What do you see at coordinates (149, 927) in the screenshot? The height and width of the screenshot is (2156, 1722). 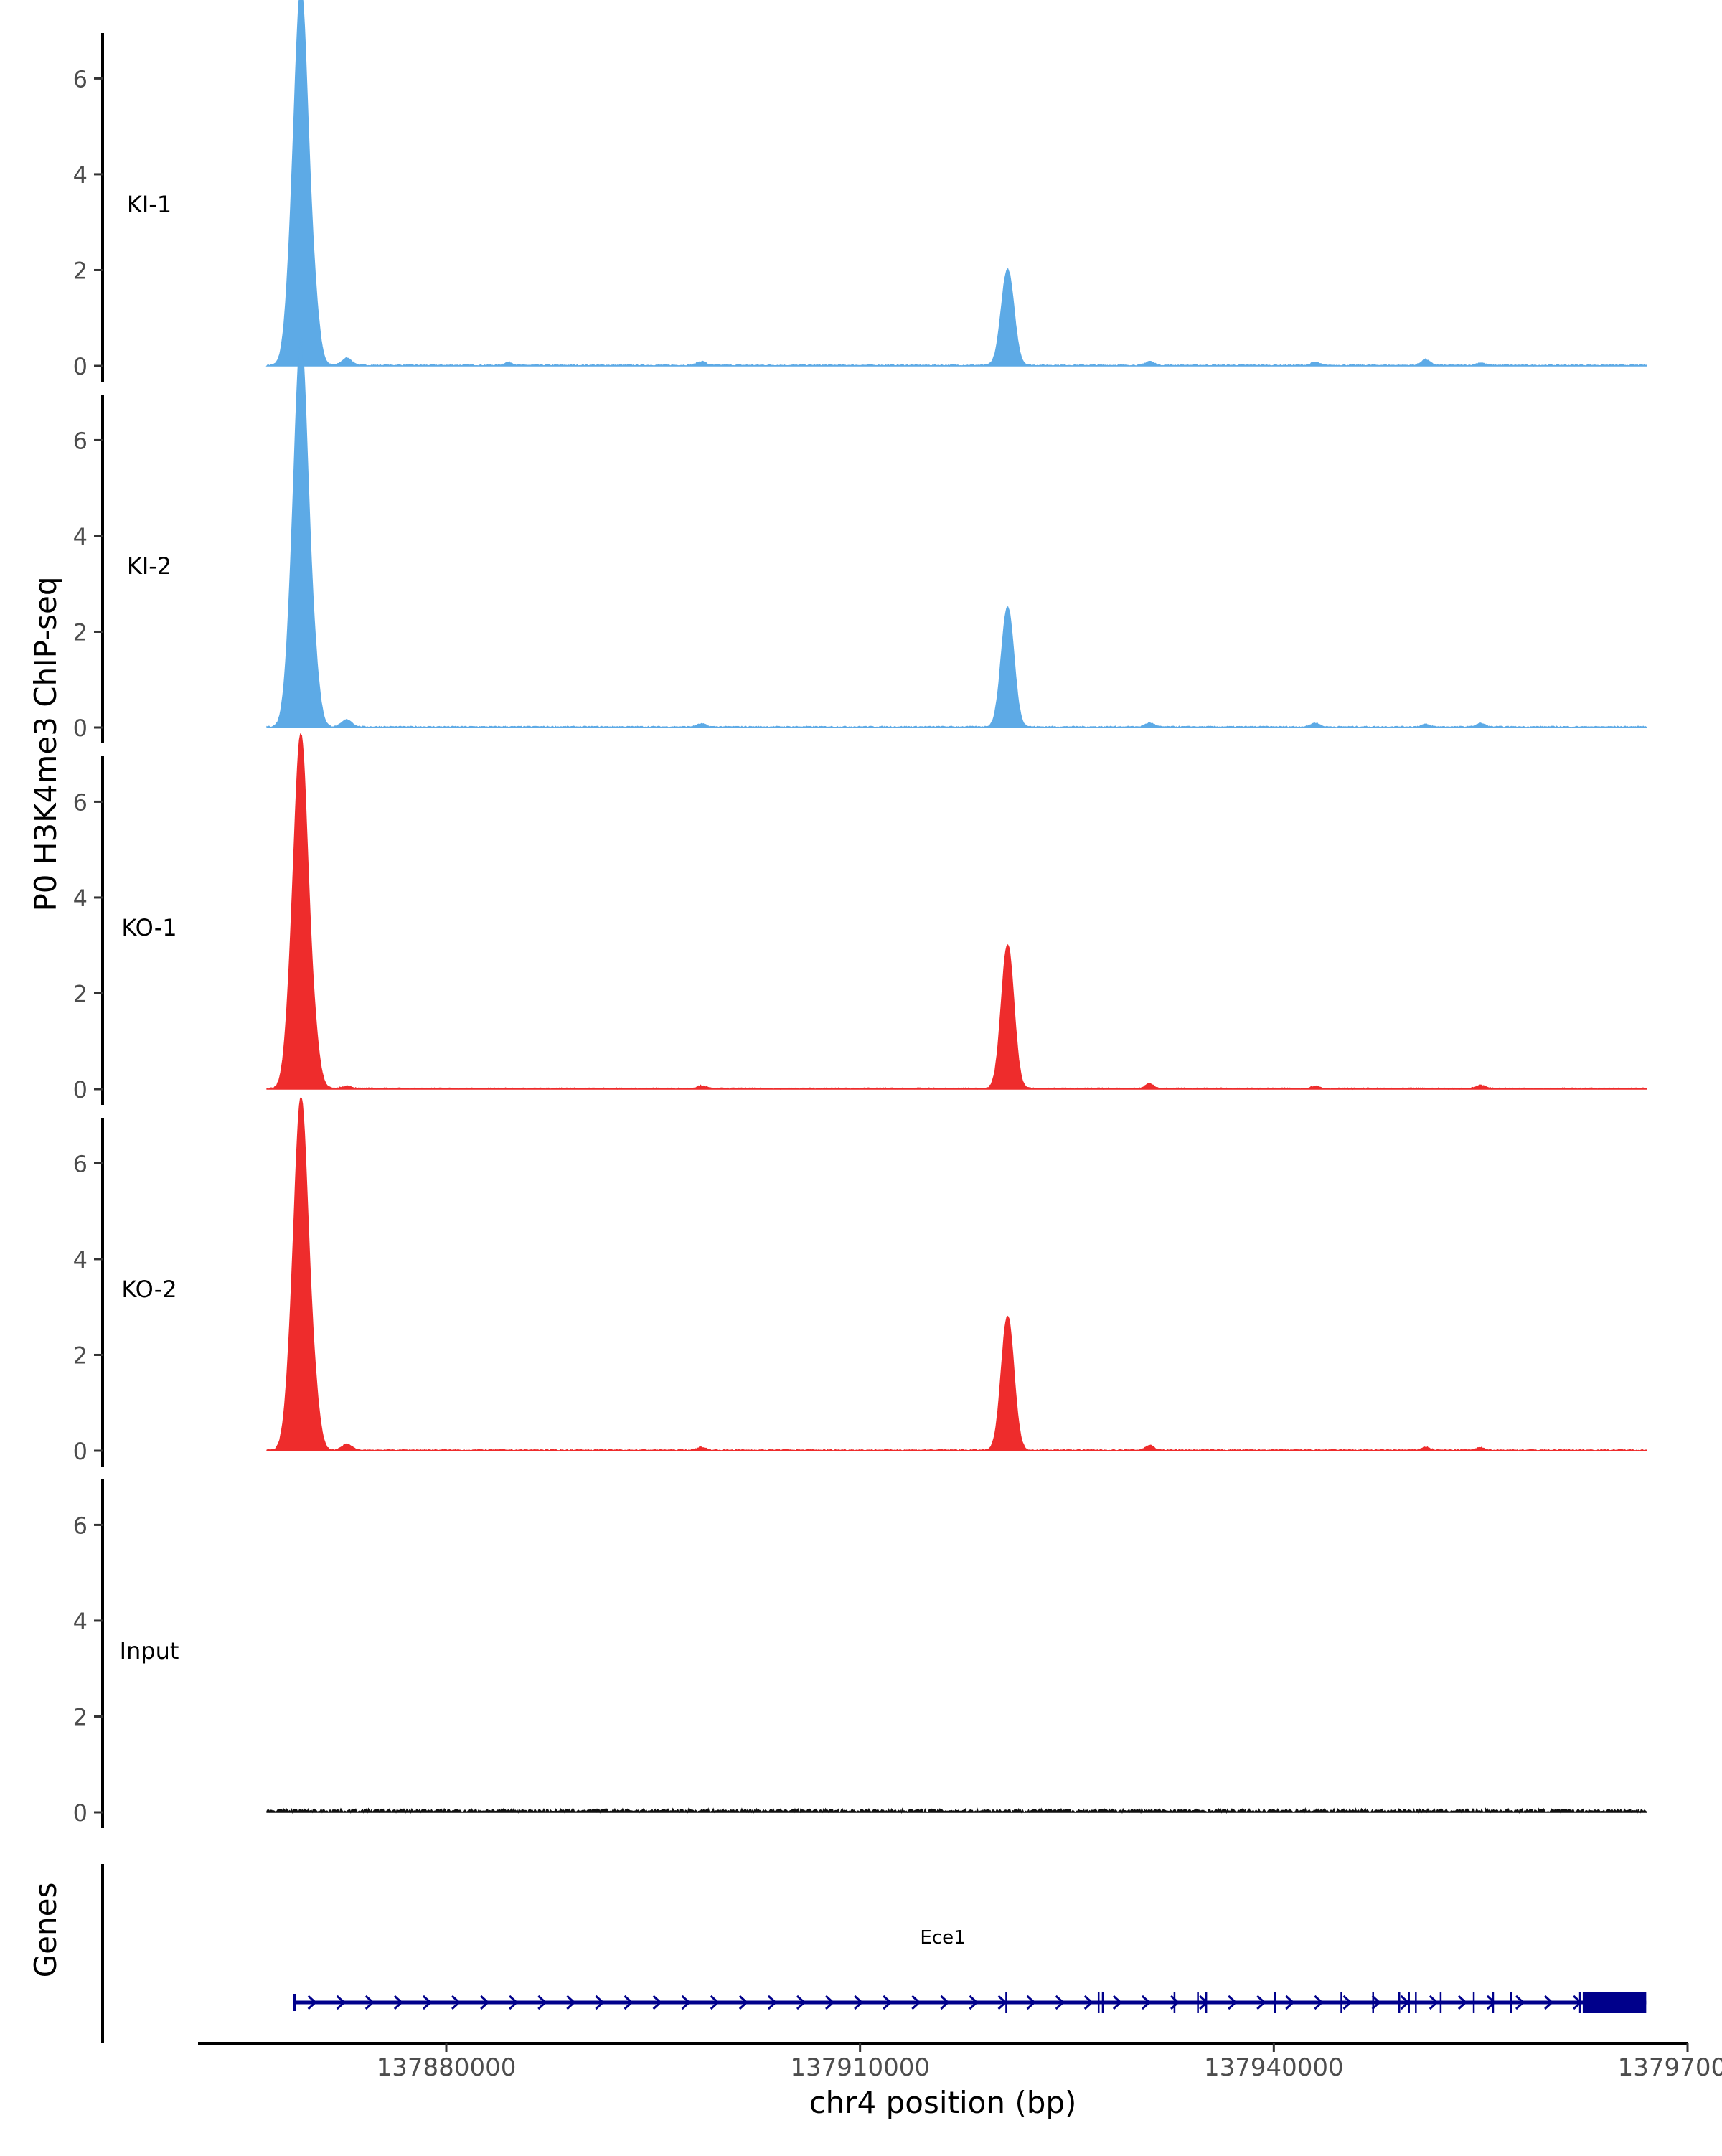 I see `track-label: KO-1` at bounding box center [149, 927].